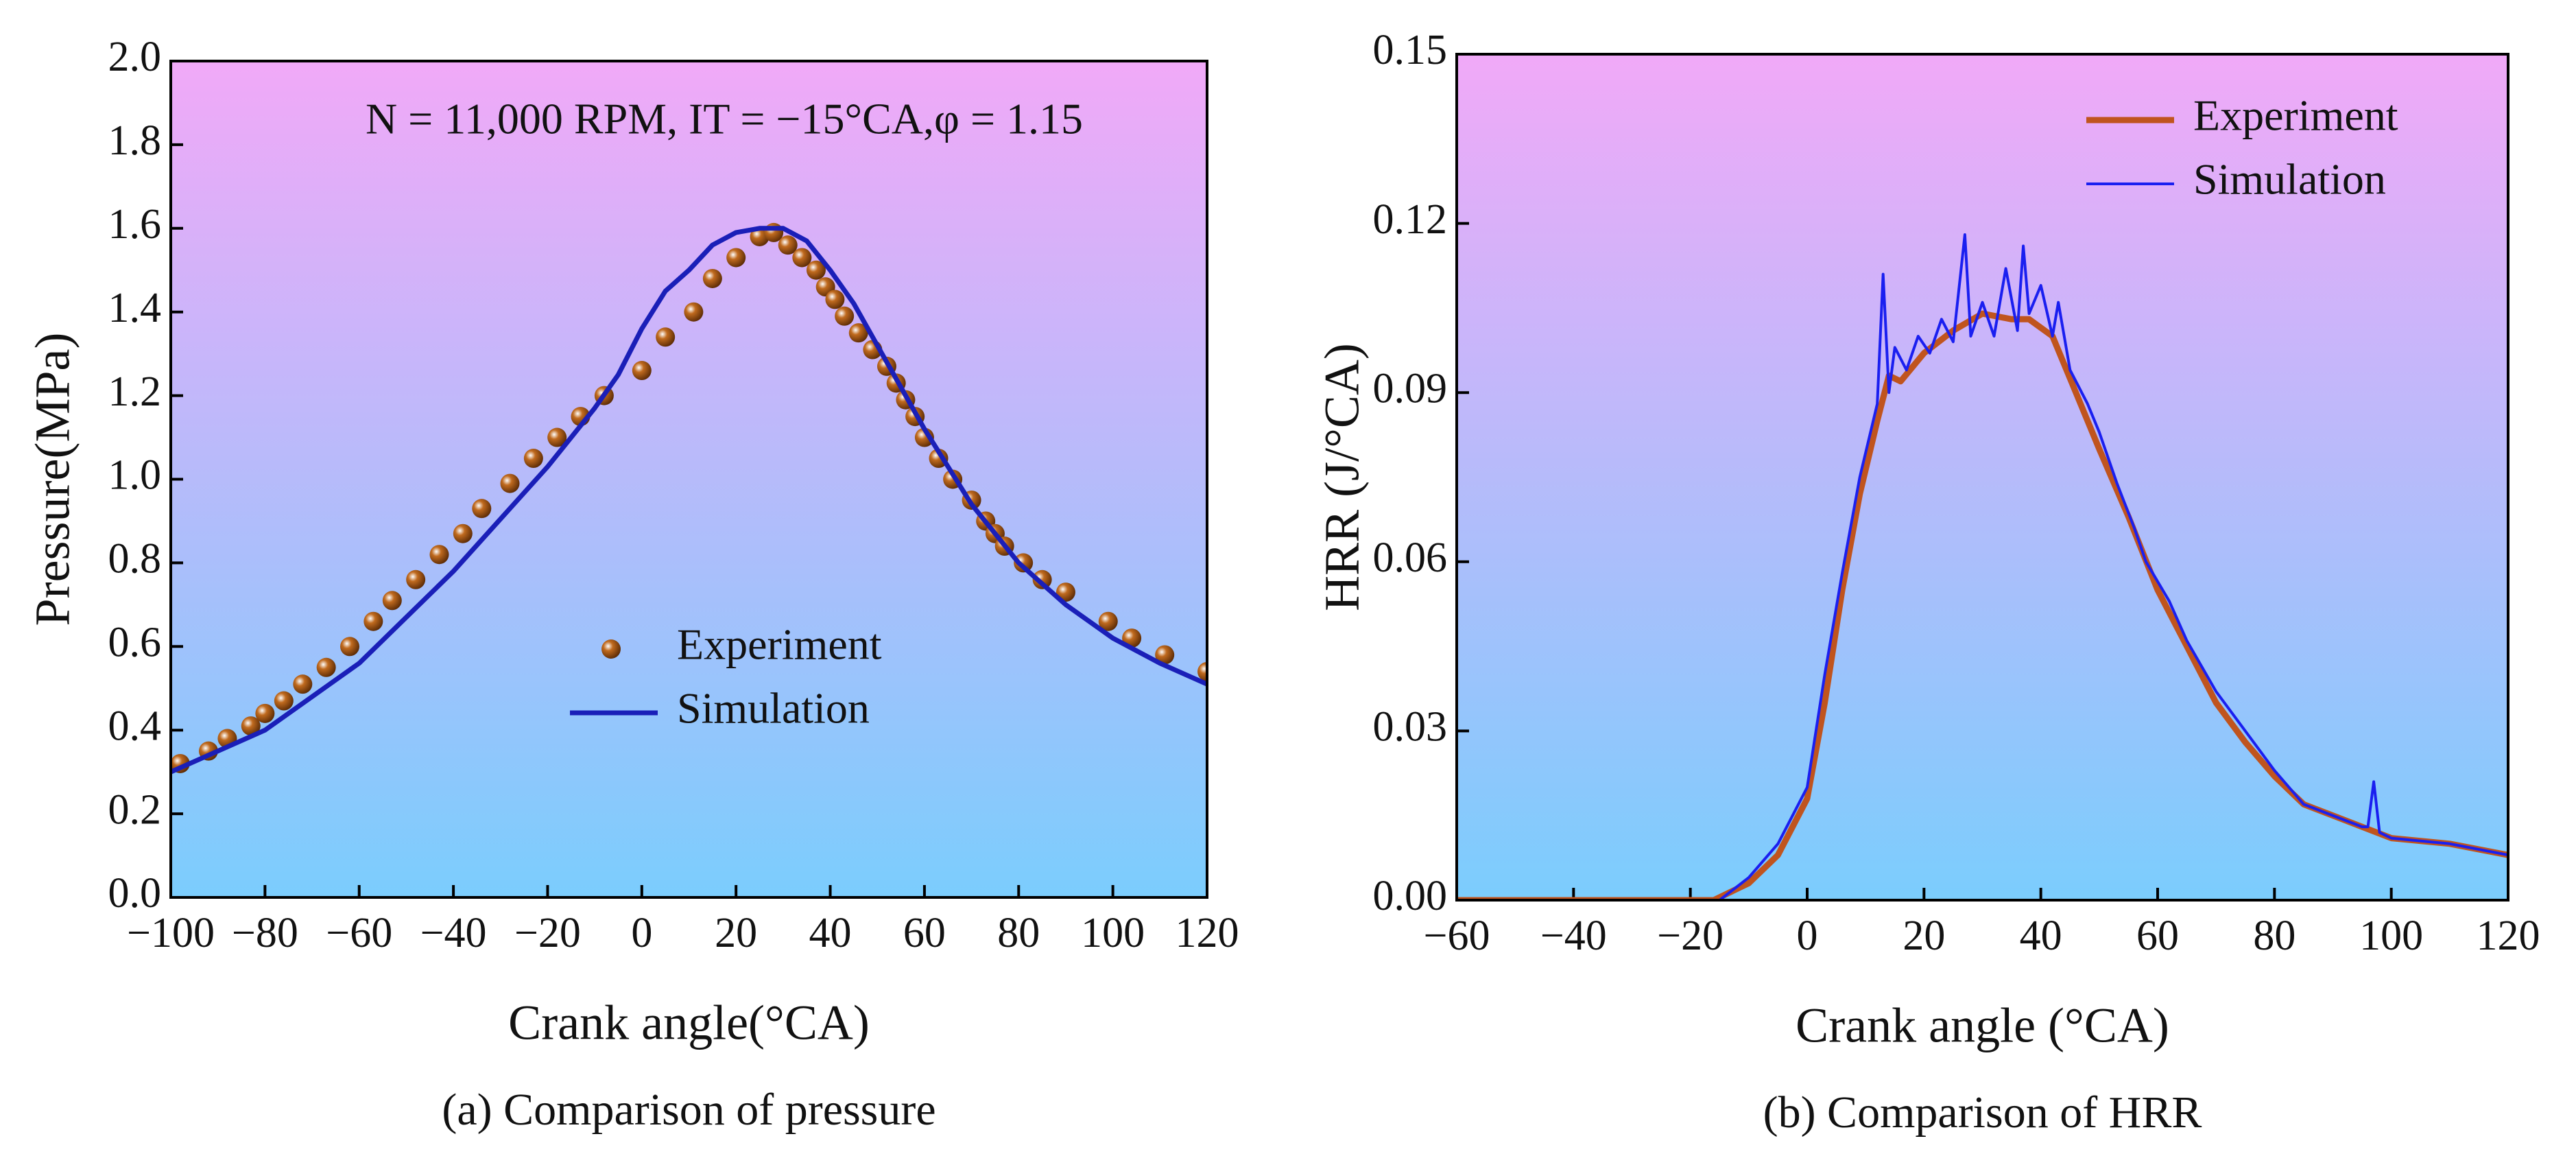  I want to click on y-axis-label: HRR (J/°CA), so click(1342, 477).